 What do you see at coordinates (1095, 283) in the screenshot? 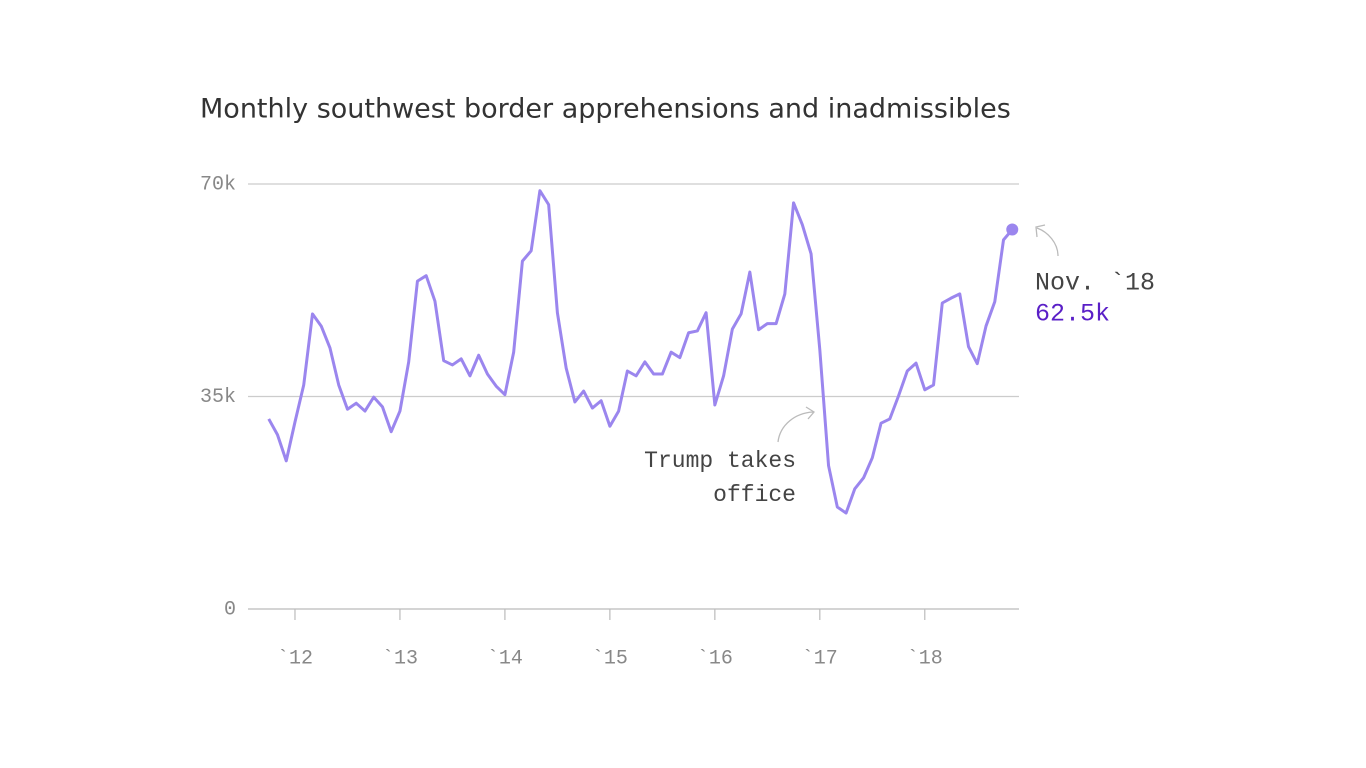
I see `annotation: Nov. `18` at bounding box center [1095, 283].